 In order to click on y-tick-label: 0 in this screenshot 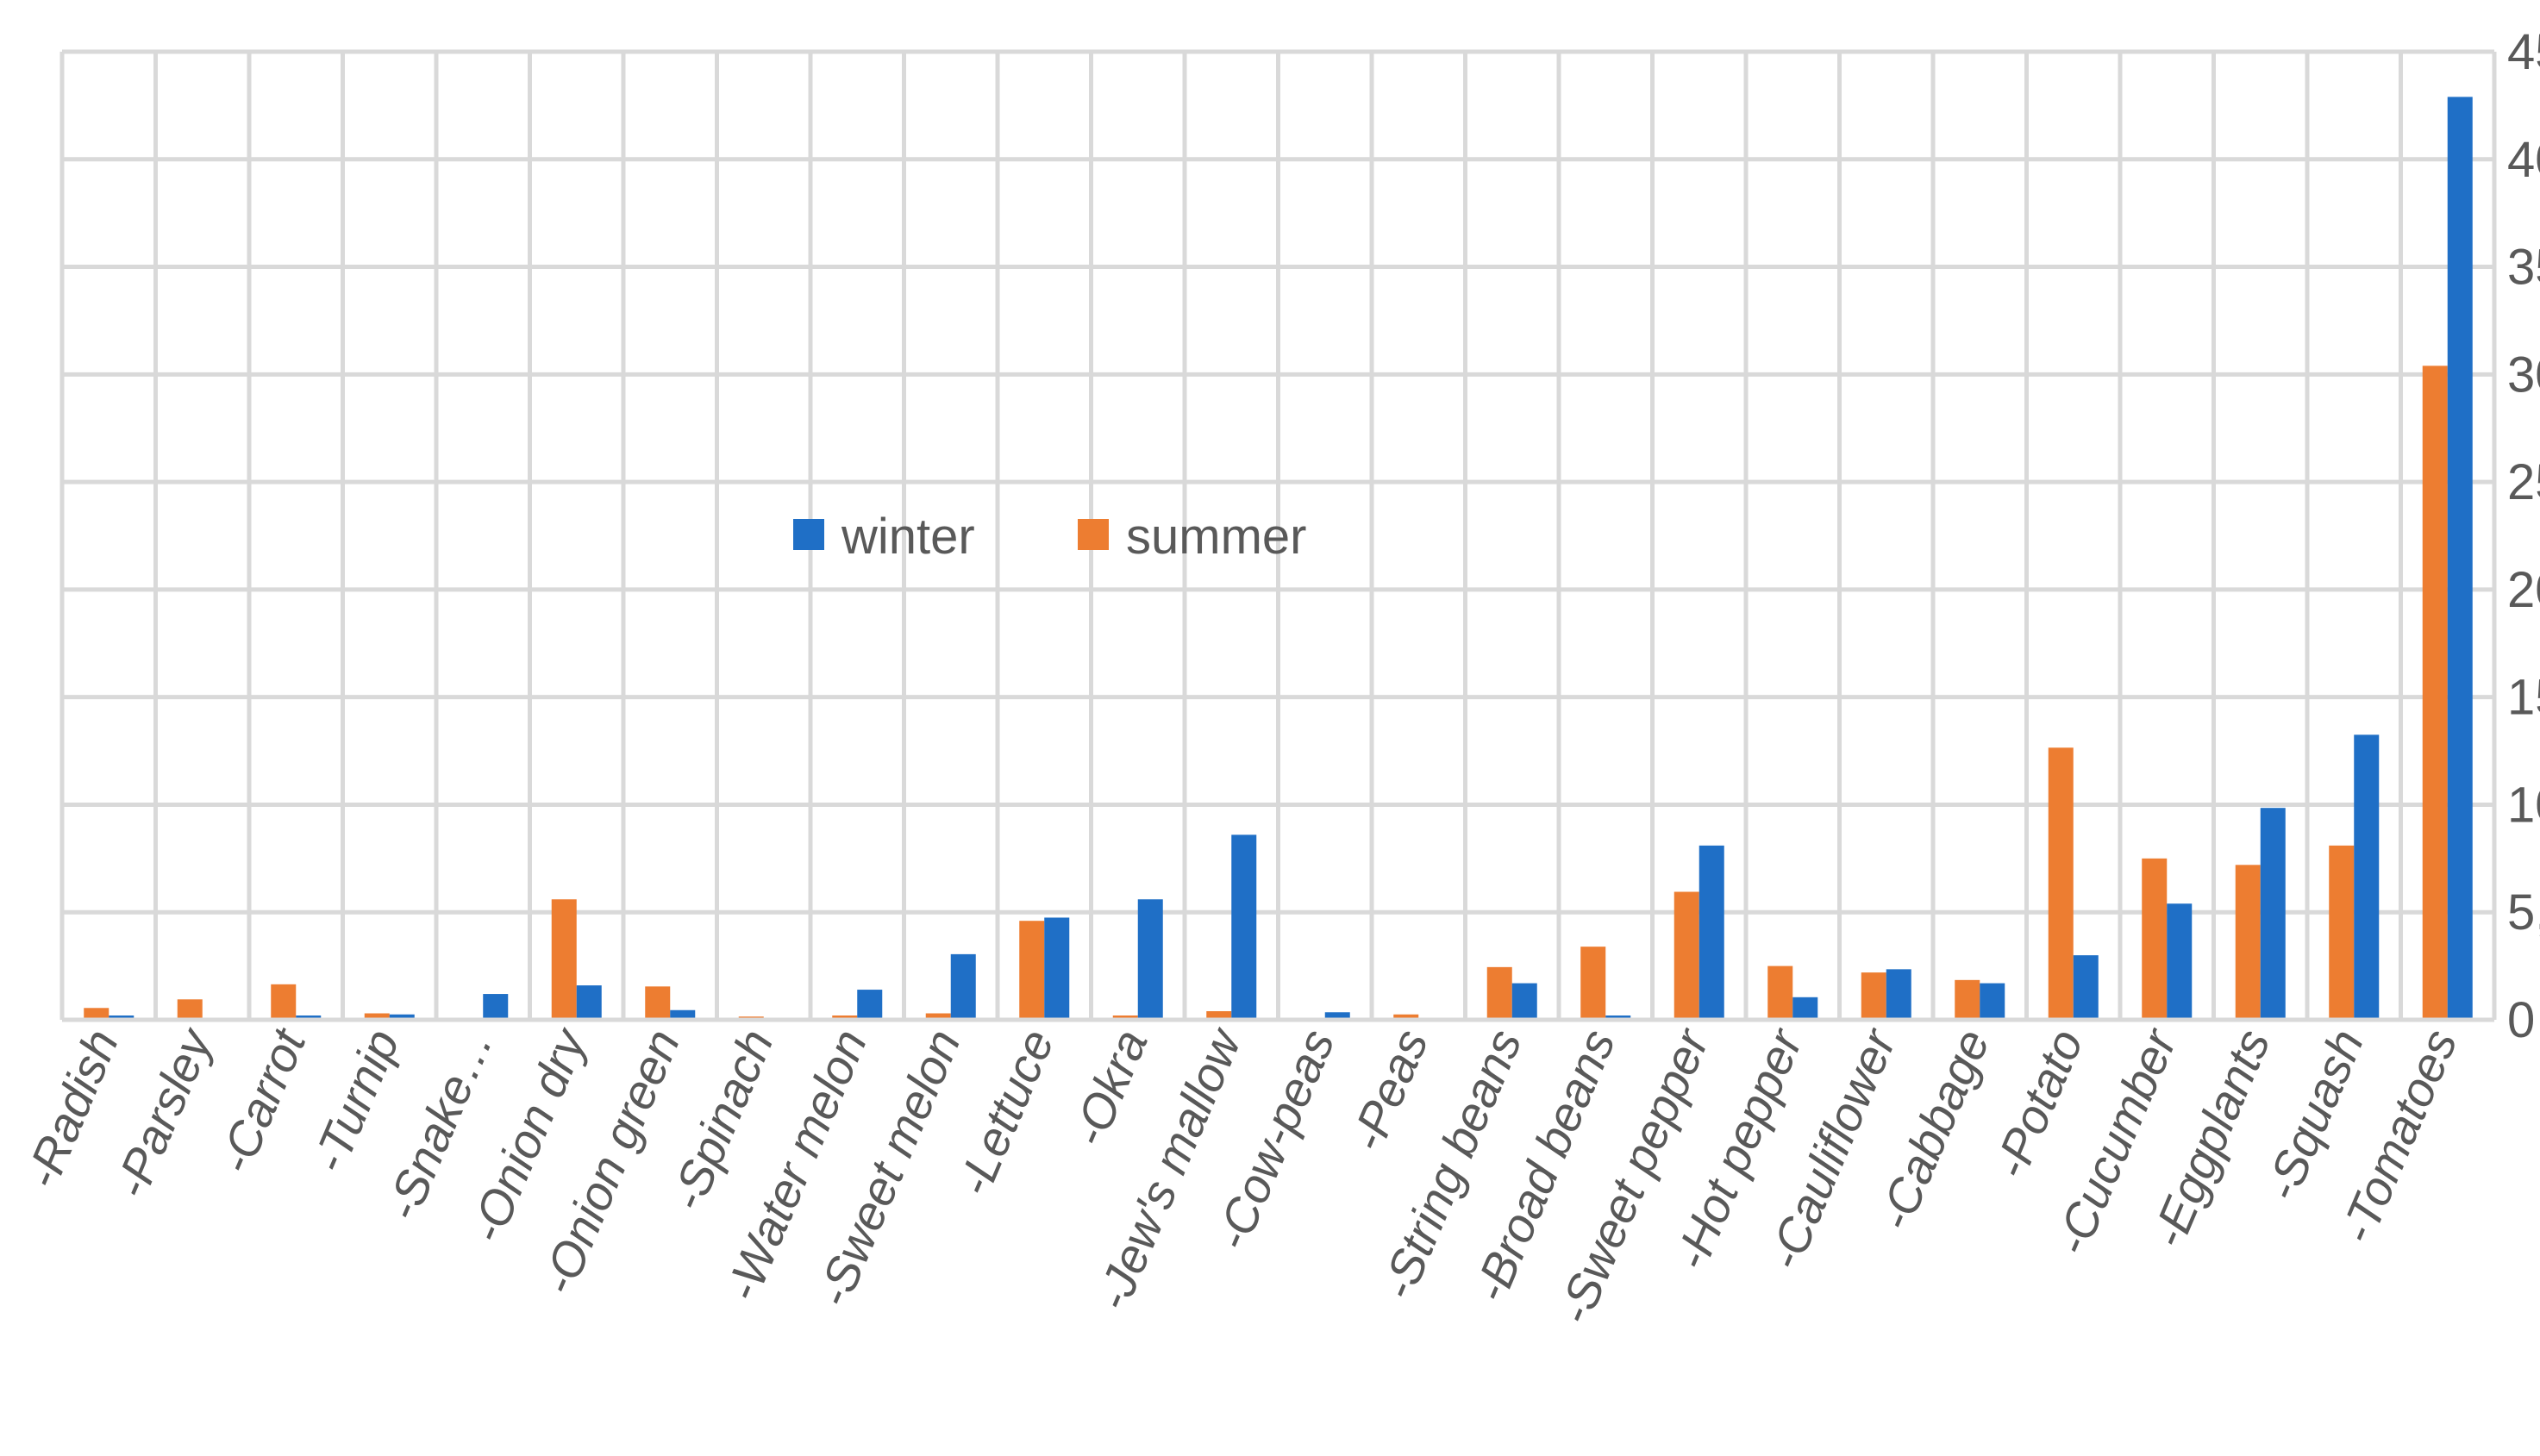, I will do `click(2521, 1020)`.